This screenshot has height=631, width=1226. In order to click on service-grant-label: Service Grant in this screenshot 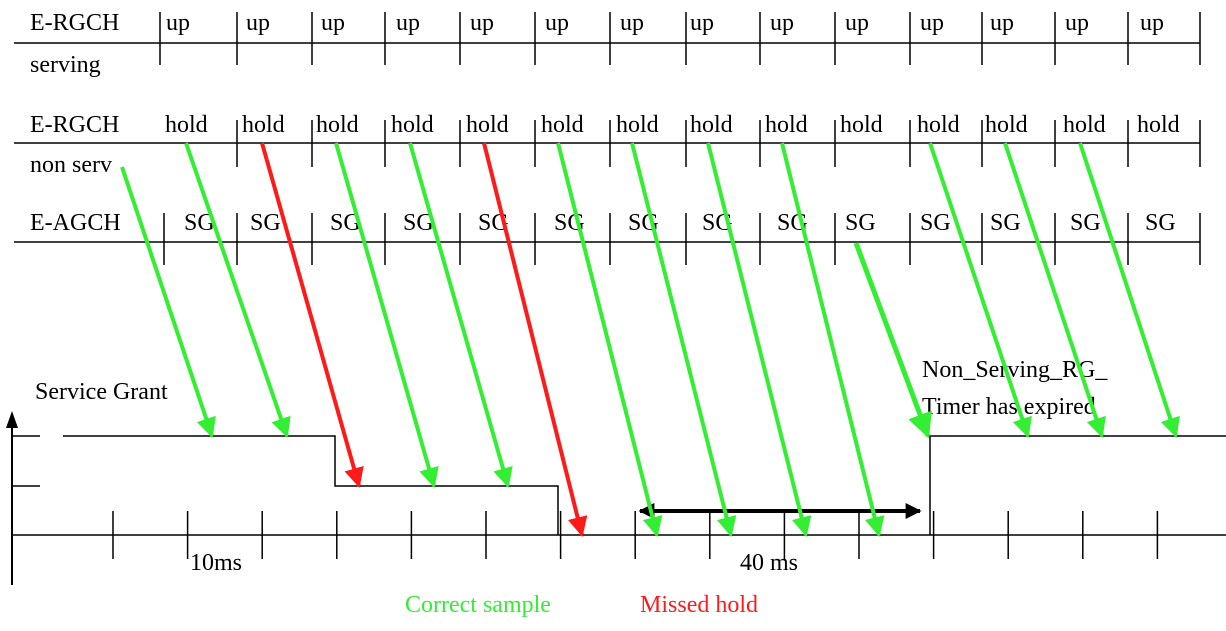, I will do `click(101, 392)`.